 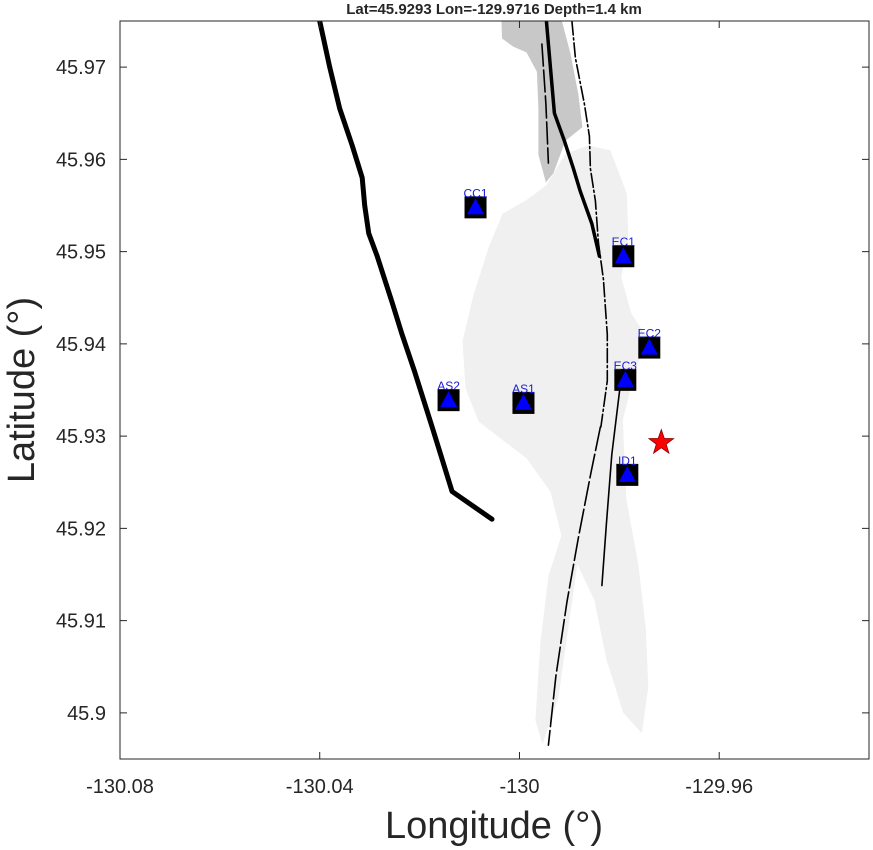 I want to click on station-ec2: EC2, so click(x=650, y=343).